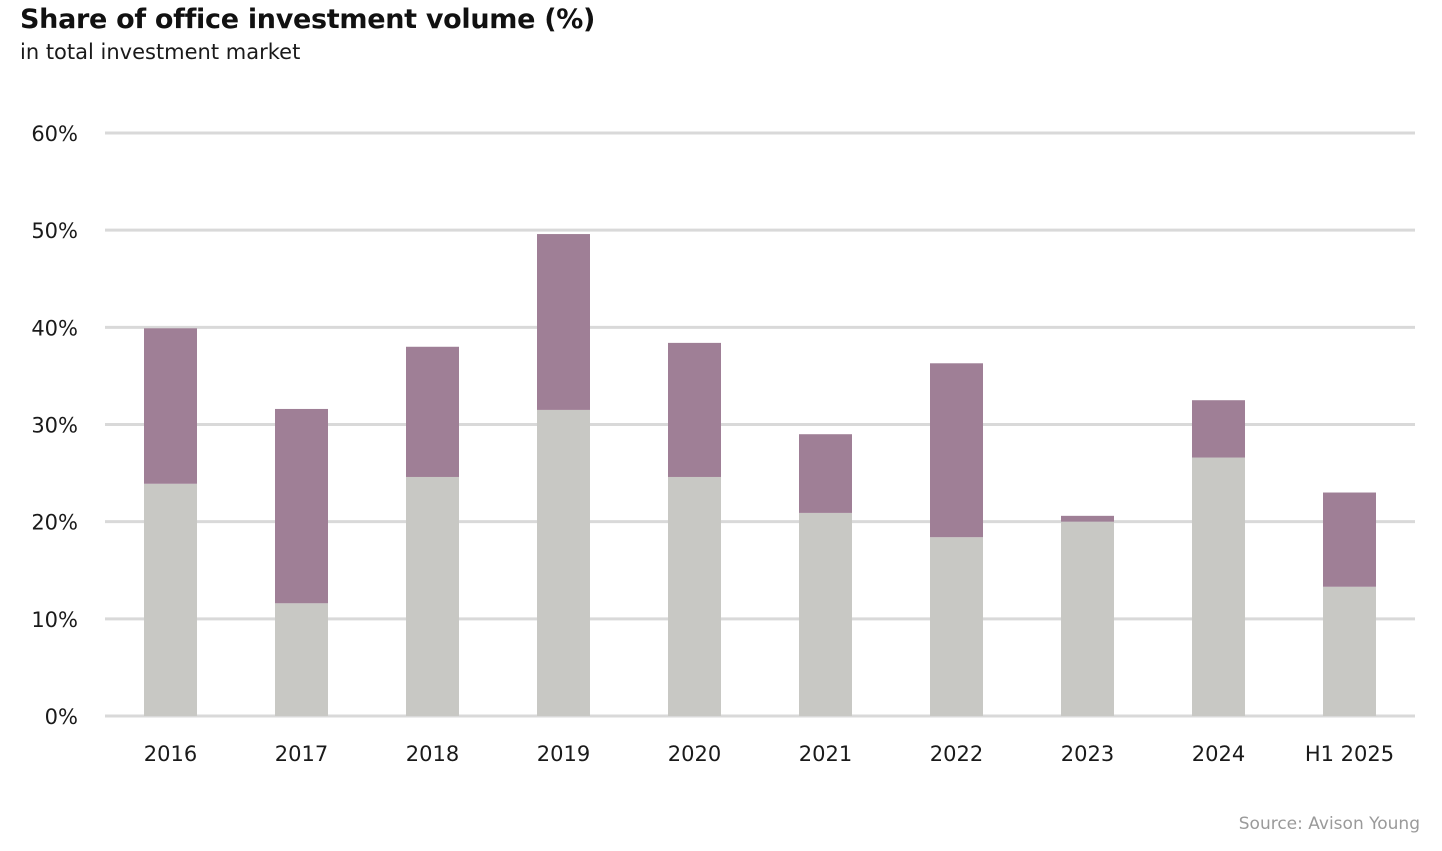  Describe the element at coordinates (170, 754) in the screenshot. I see `x-tick-label: 2016` at that location.